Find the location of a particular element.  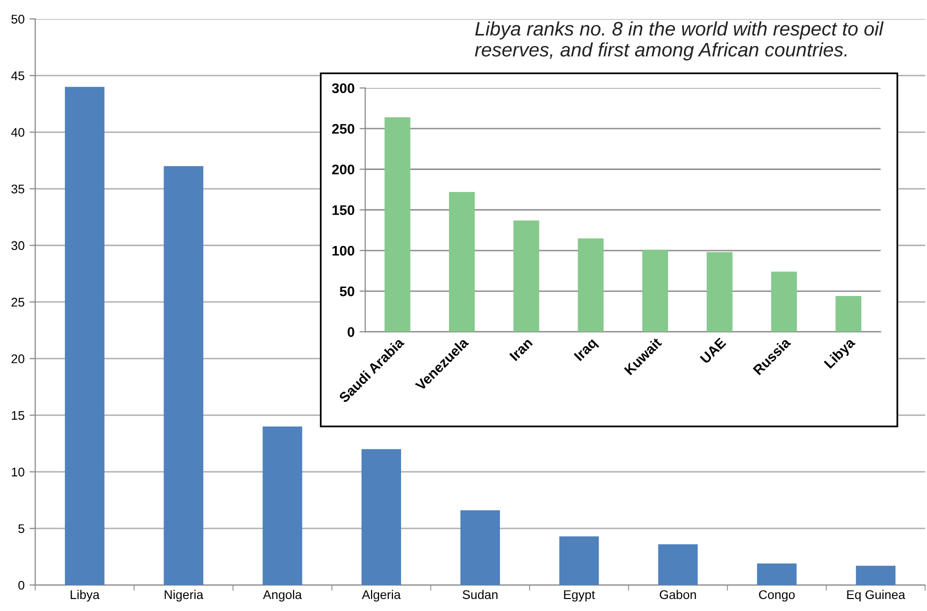

x-tick-label: Algeria is located at coordinates (381, 596).